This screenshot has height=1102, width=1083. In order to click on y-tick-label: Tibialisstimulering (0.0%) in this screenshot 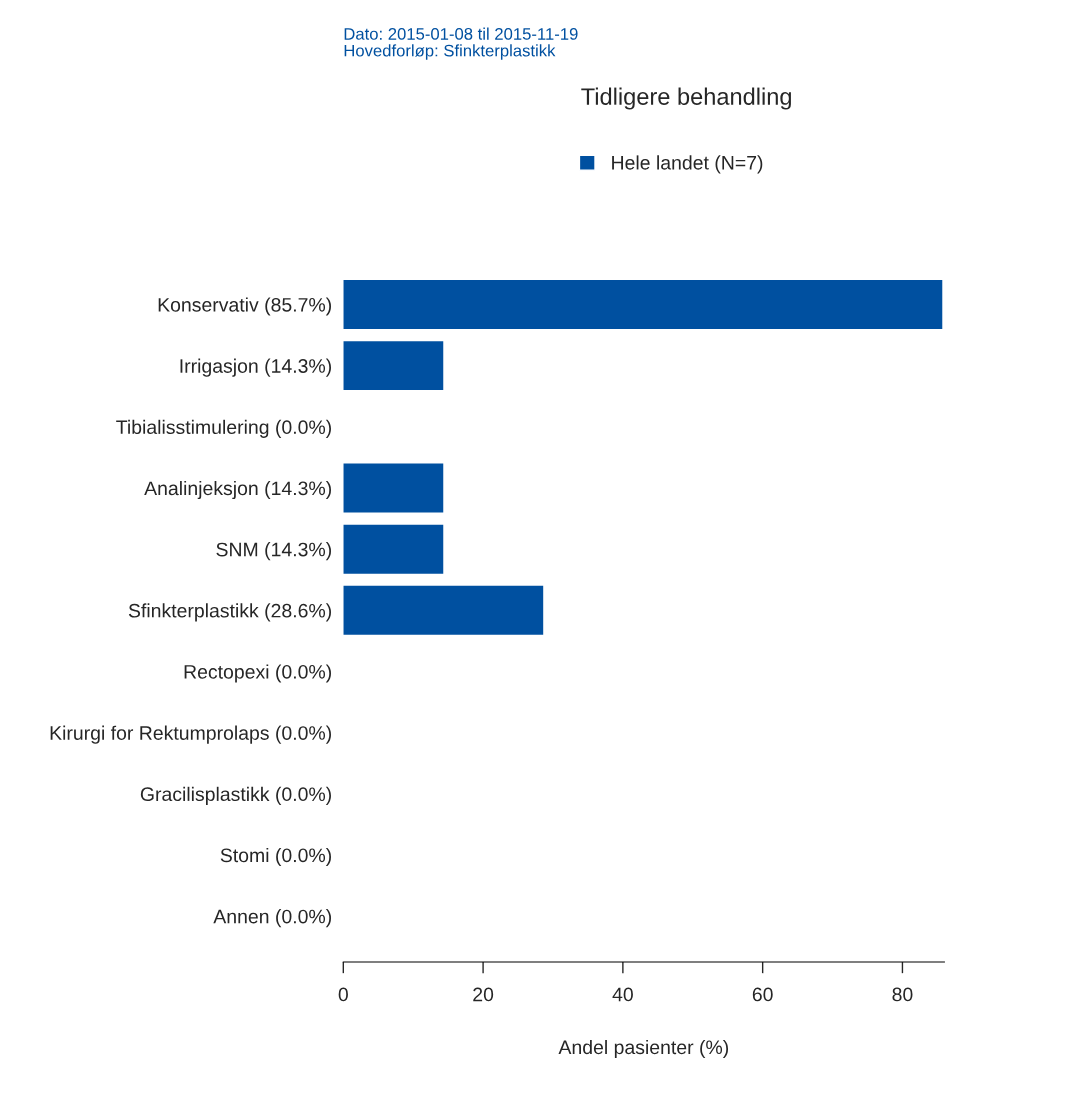, I will do `click(223, 428)`.